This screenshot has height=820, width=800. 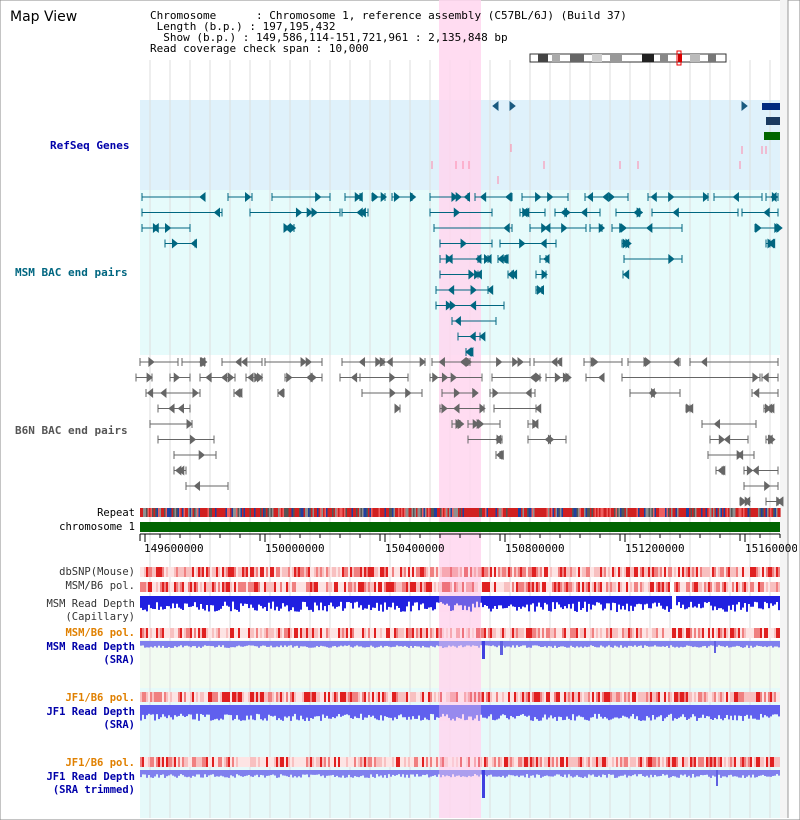 I want to click on jf1-b6-pol-label: JF1/B6 pol., so click(x=100, y=698).